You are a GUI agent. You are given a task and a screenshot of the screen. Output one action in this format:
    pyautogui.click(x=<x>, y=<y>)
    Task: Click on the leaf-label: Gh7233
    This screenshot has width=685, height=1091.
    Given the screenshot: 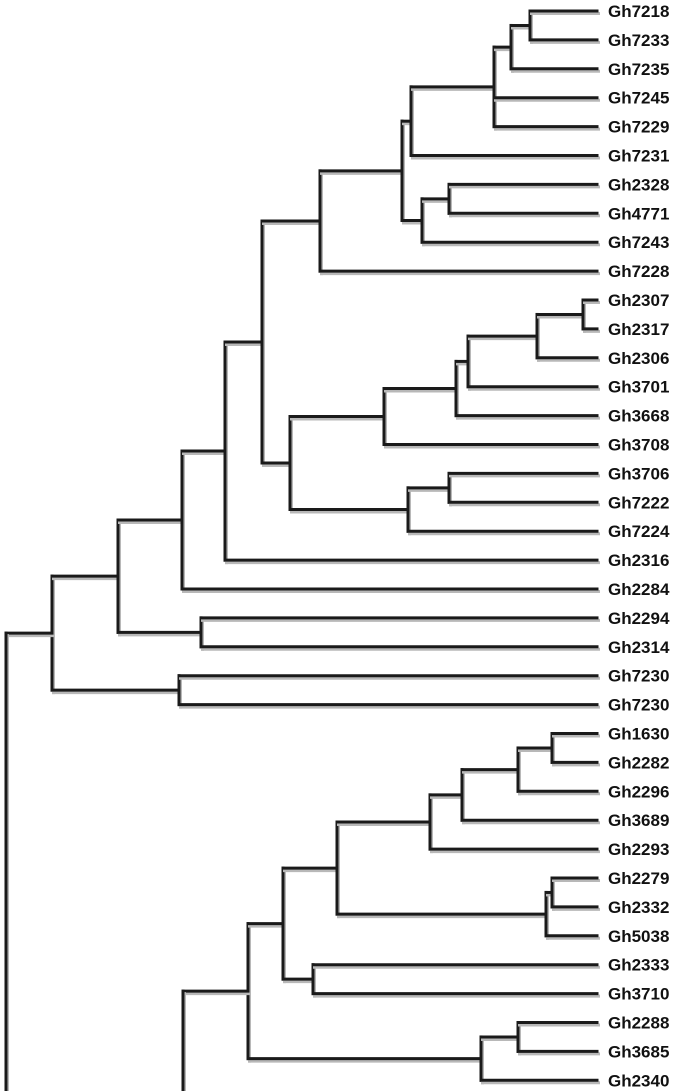 What is the action you would take?
    pyautogui.click(x=638, y=40)
    